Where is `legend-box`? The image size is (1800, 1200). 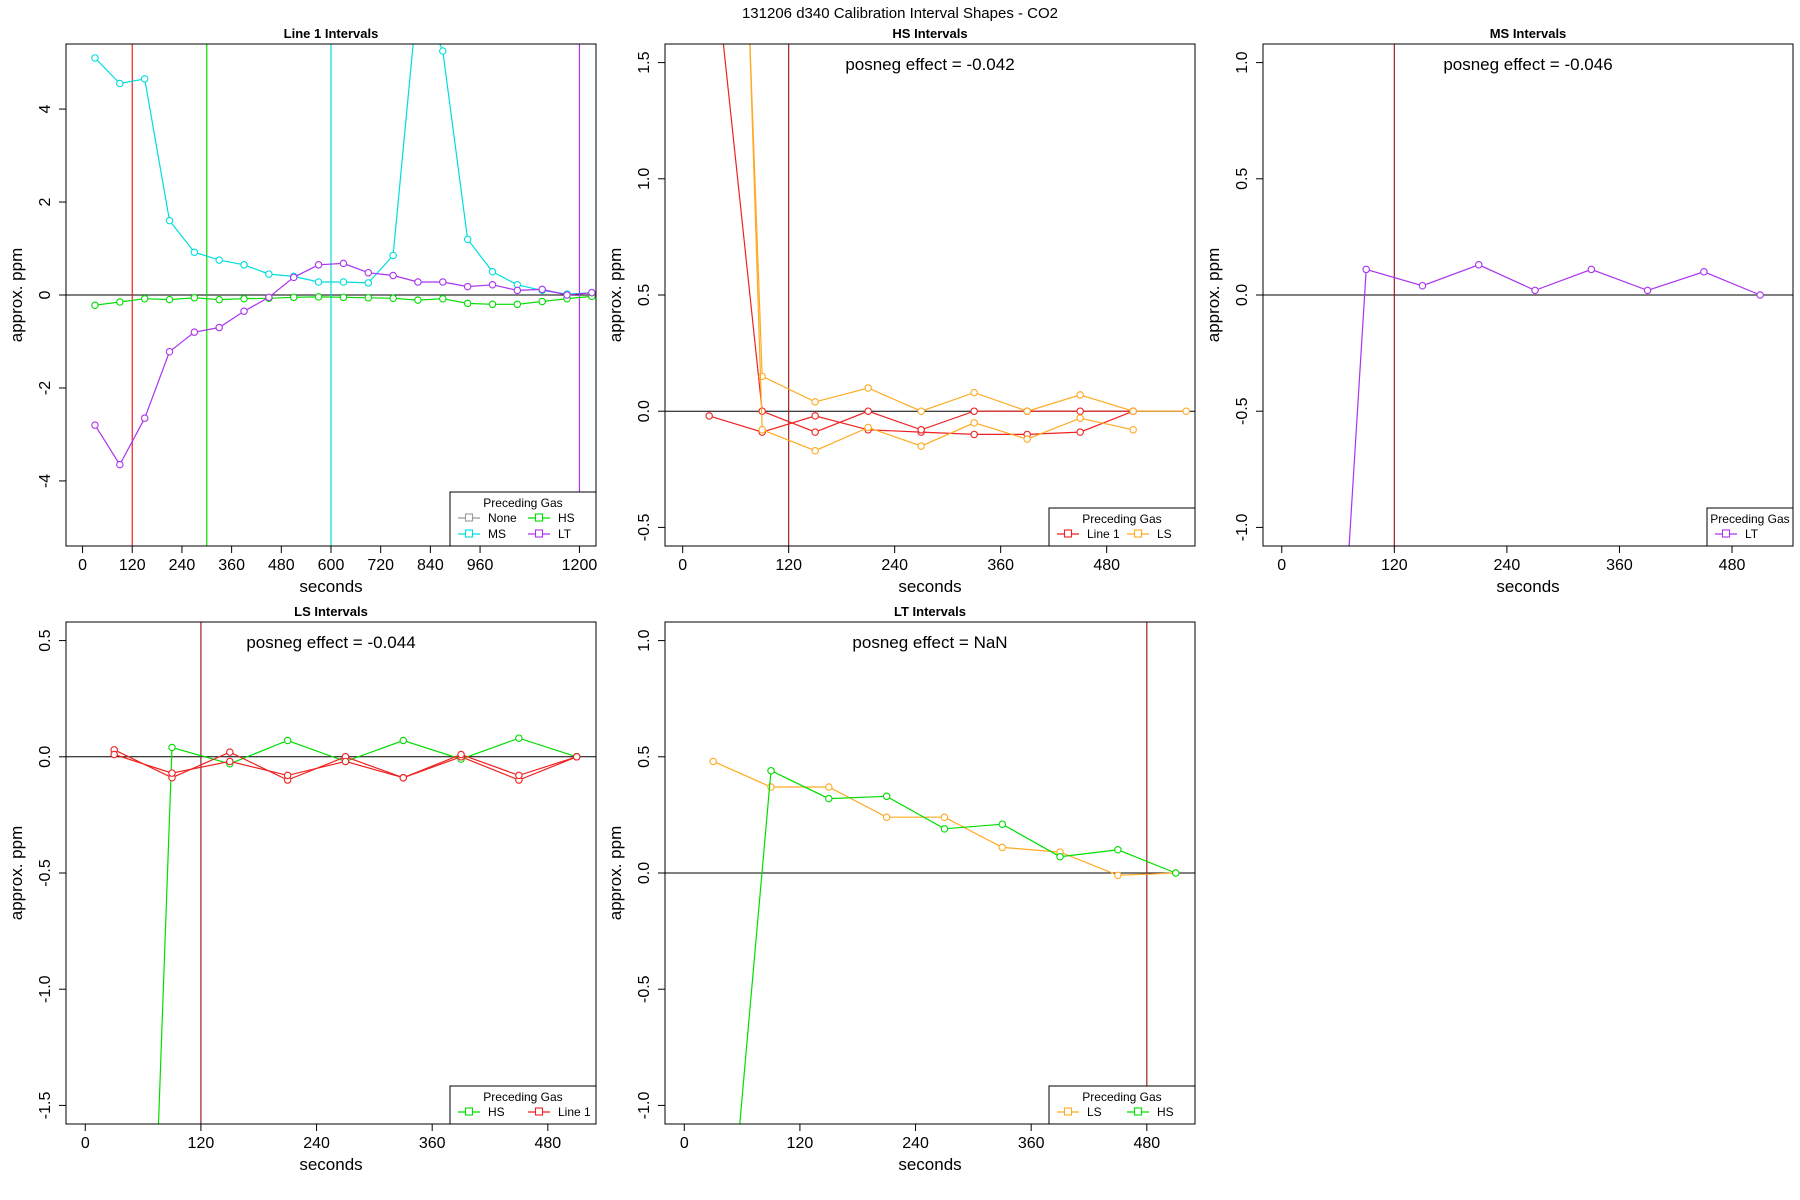
legend-box is located at coordinates (1750, 527).